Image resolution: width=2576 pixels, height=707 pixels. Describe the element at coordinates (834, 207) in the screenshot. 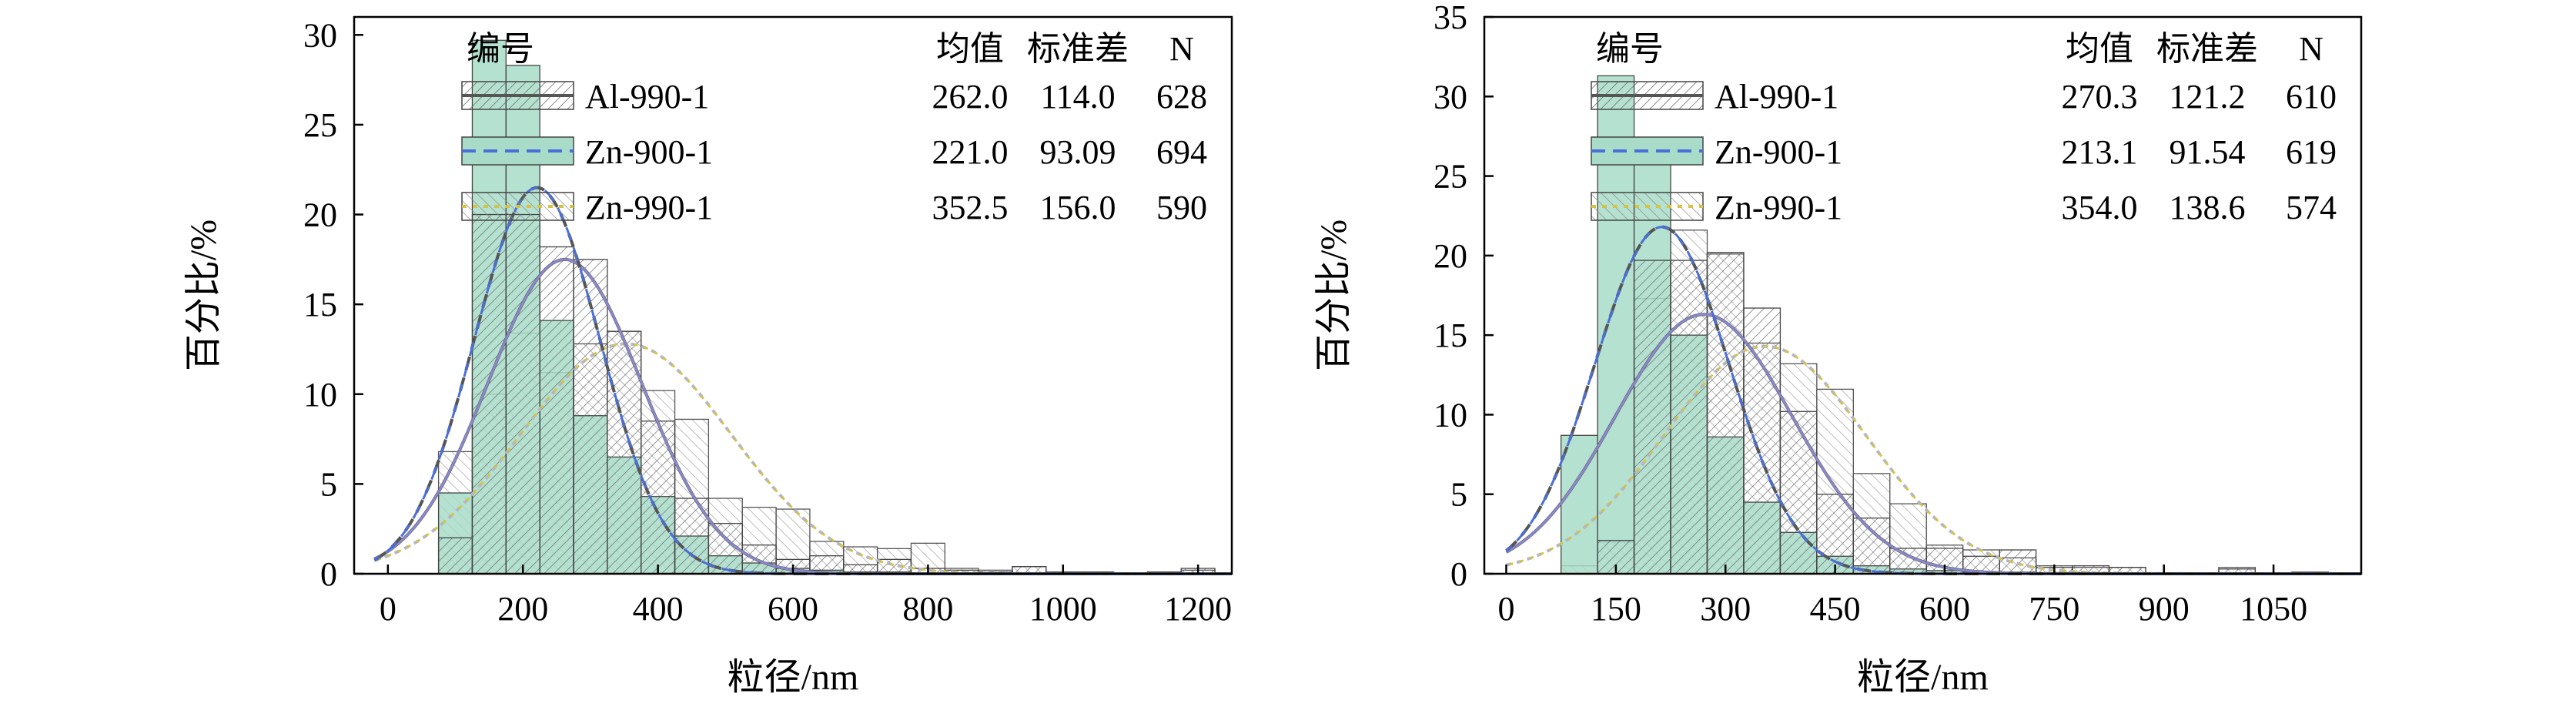

I see `legend-row-zn990: Zn-990-1 352.5 156.0 590` at that location.